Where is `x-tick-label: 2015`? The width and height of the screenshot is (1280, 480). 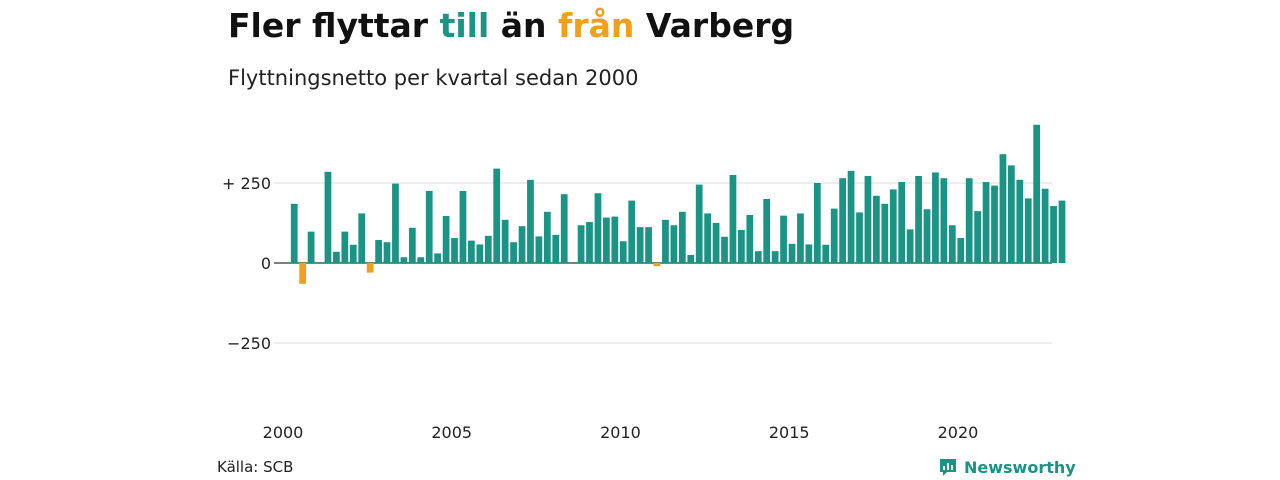
x-tick-label: 2015 is located at coordinates (789, 432).